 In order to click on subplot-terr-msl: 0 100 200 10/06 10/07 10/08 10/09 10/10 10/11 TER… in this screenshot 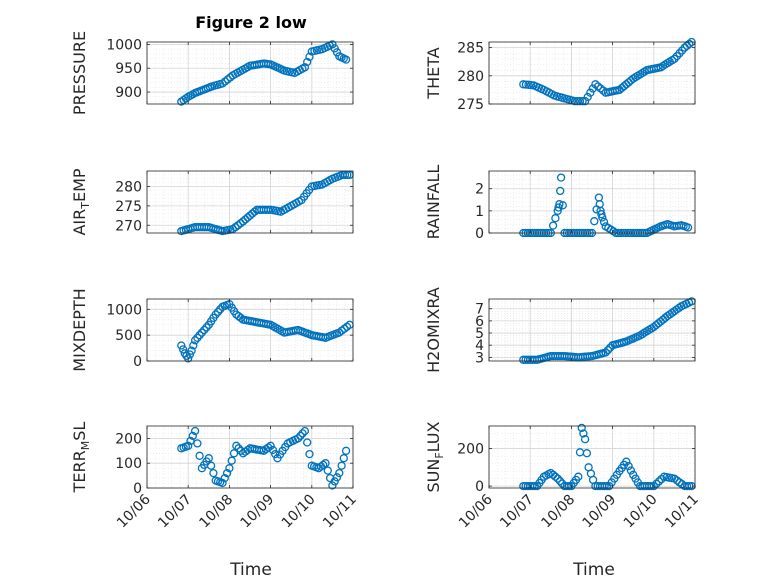, I will do `click(215, 477)`.